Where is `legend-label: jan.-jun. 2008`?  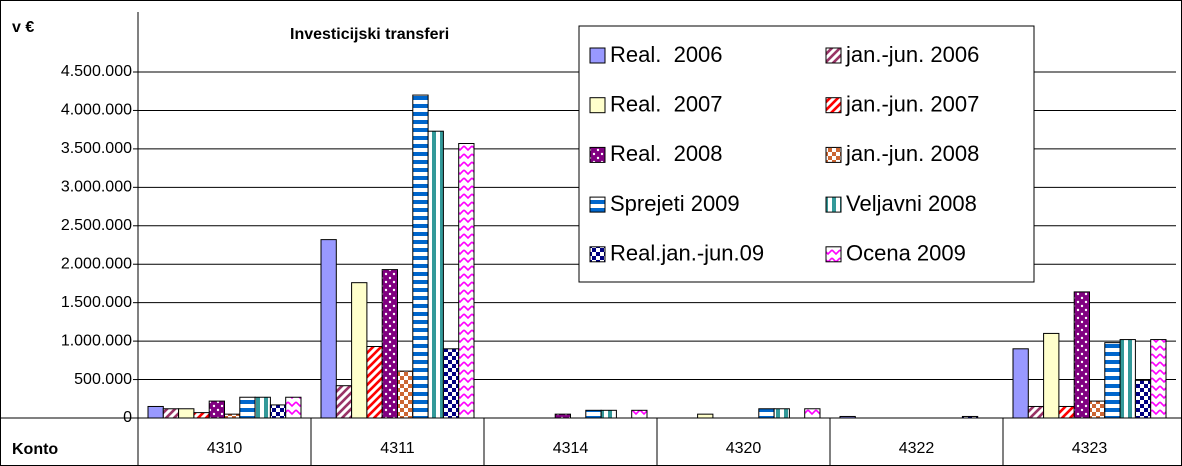 legend-label: jan.-jun. 2008 is located at coordinates (912, 153).